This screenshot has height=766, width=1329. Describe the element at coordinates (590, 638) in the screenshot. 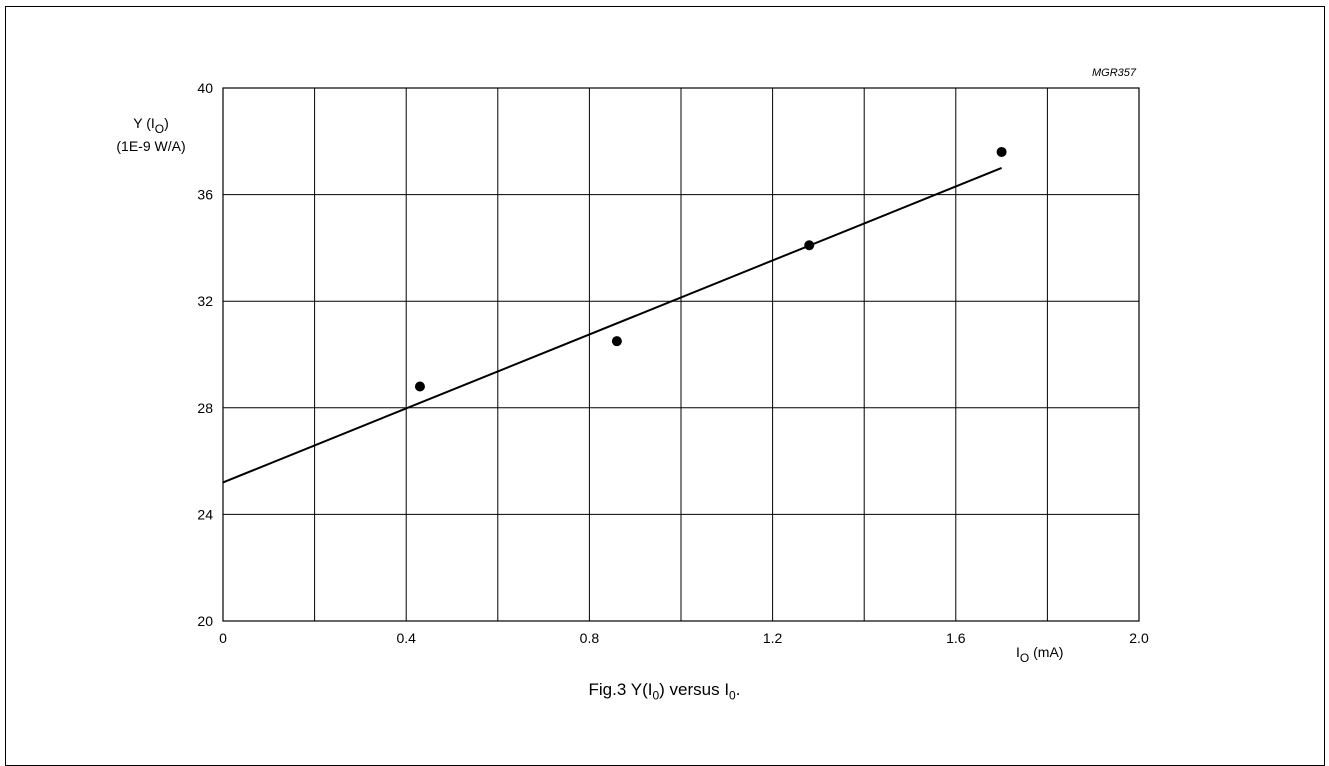

I see `x-tick-label: 0.8` at that location.